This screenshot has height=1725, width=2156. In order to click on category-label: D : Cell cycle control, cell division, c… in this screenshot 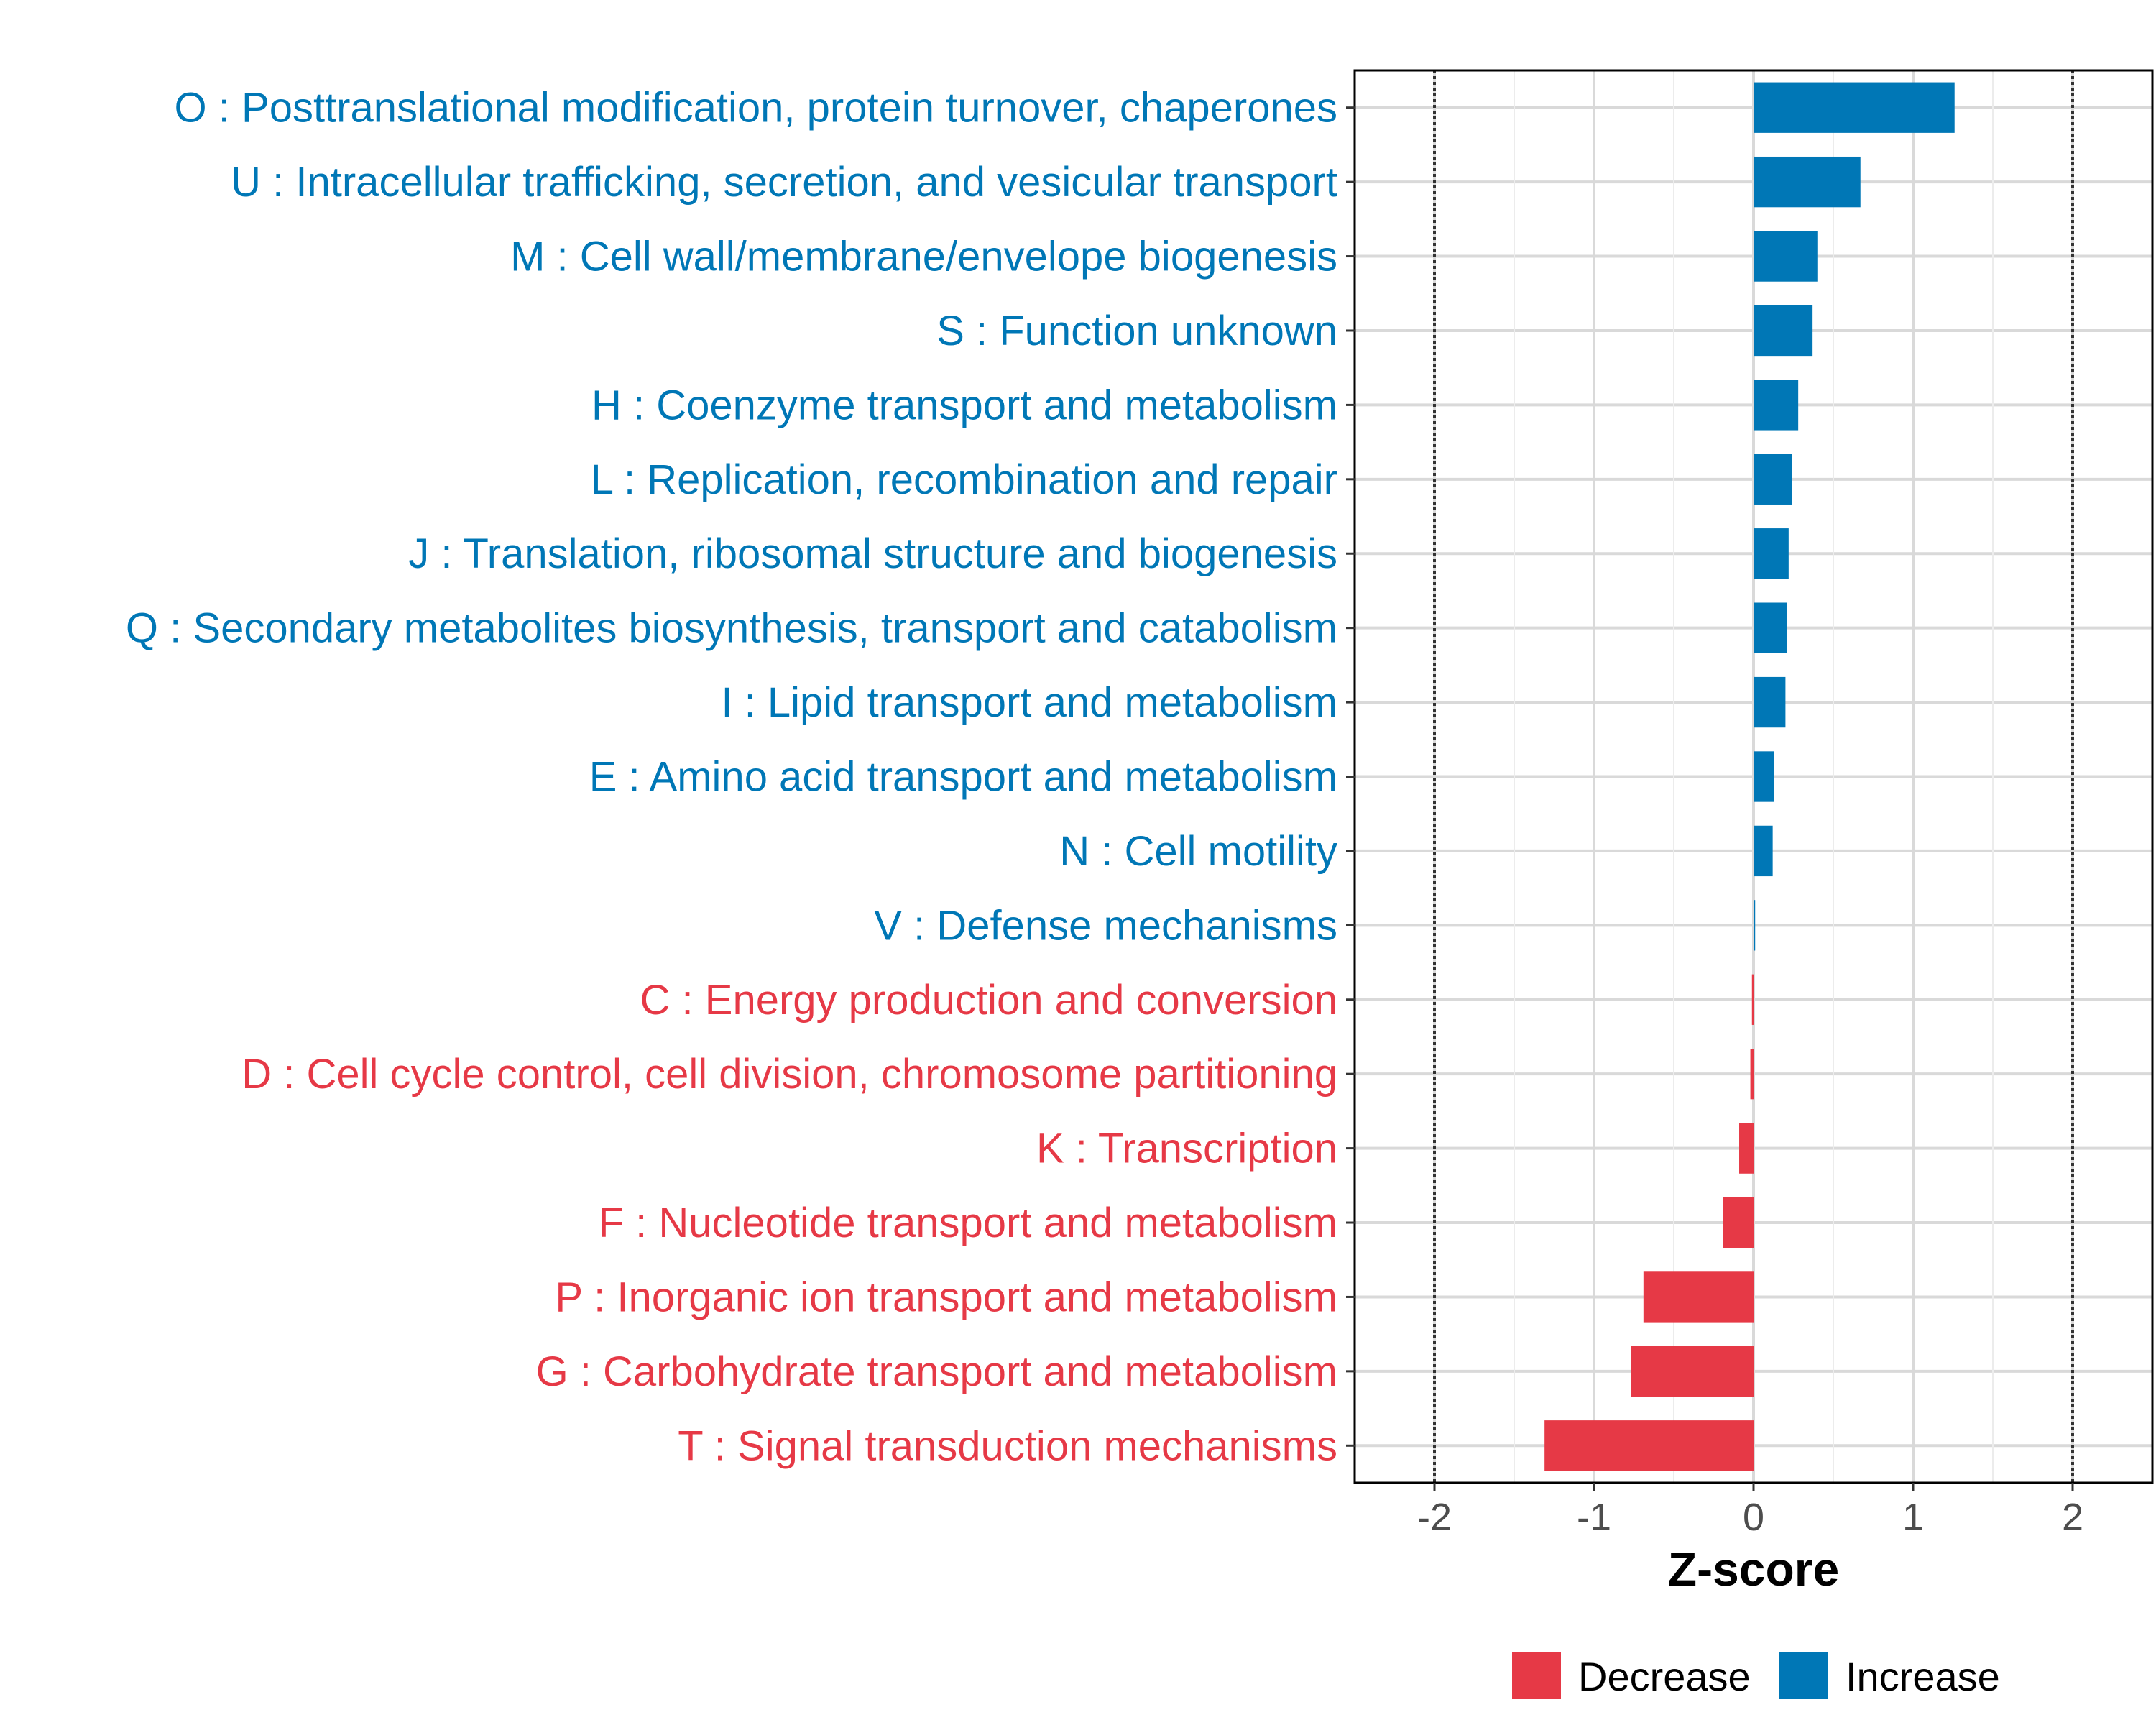, I will do `click(789, 1074)`.